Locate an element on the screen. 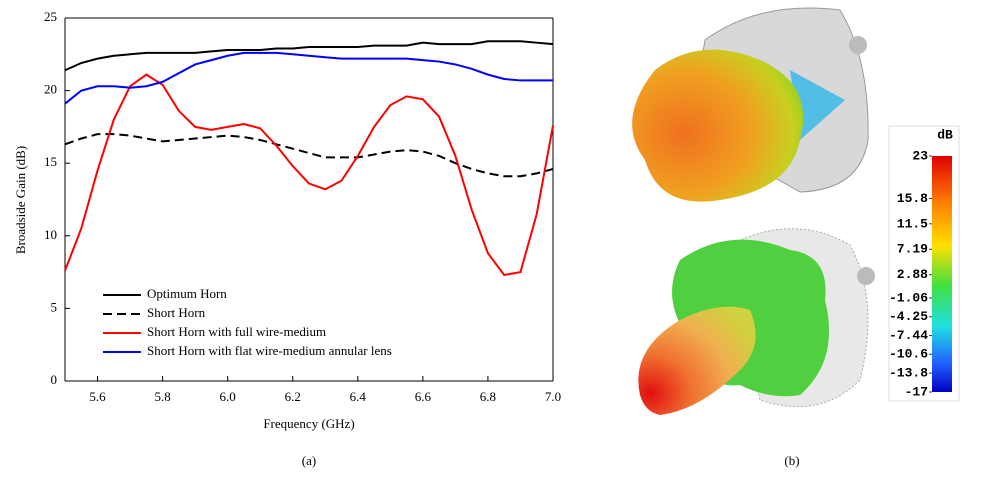 Image resolution: width=982 pixels, height=477 pixels. y-tick-label: 0 is located at coordinates (54, 379).